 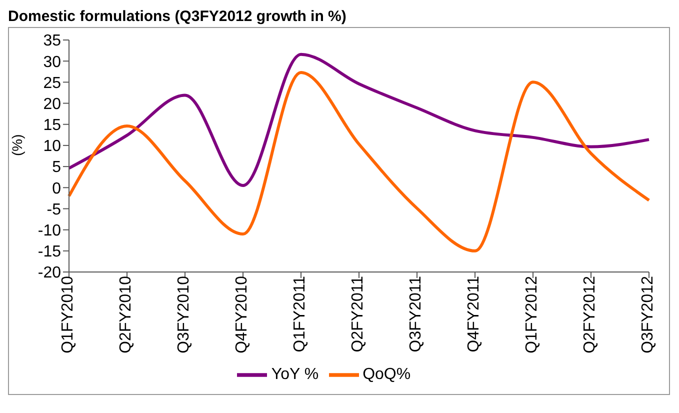 What do you see at coordinates (67, 315) in the screenshot?
I see `x-tick-label: Q1FY2010` at bounding box center [67, 315].